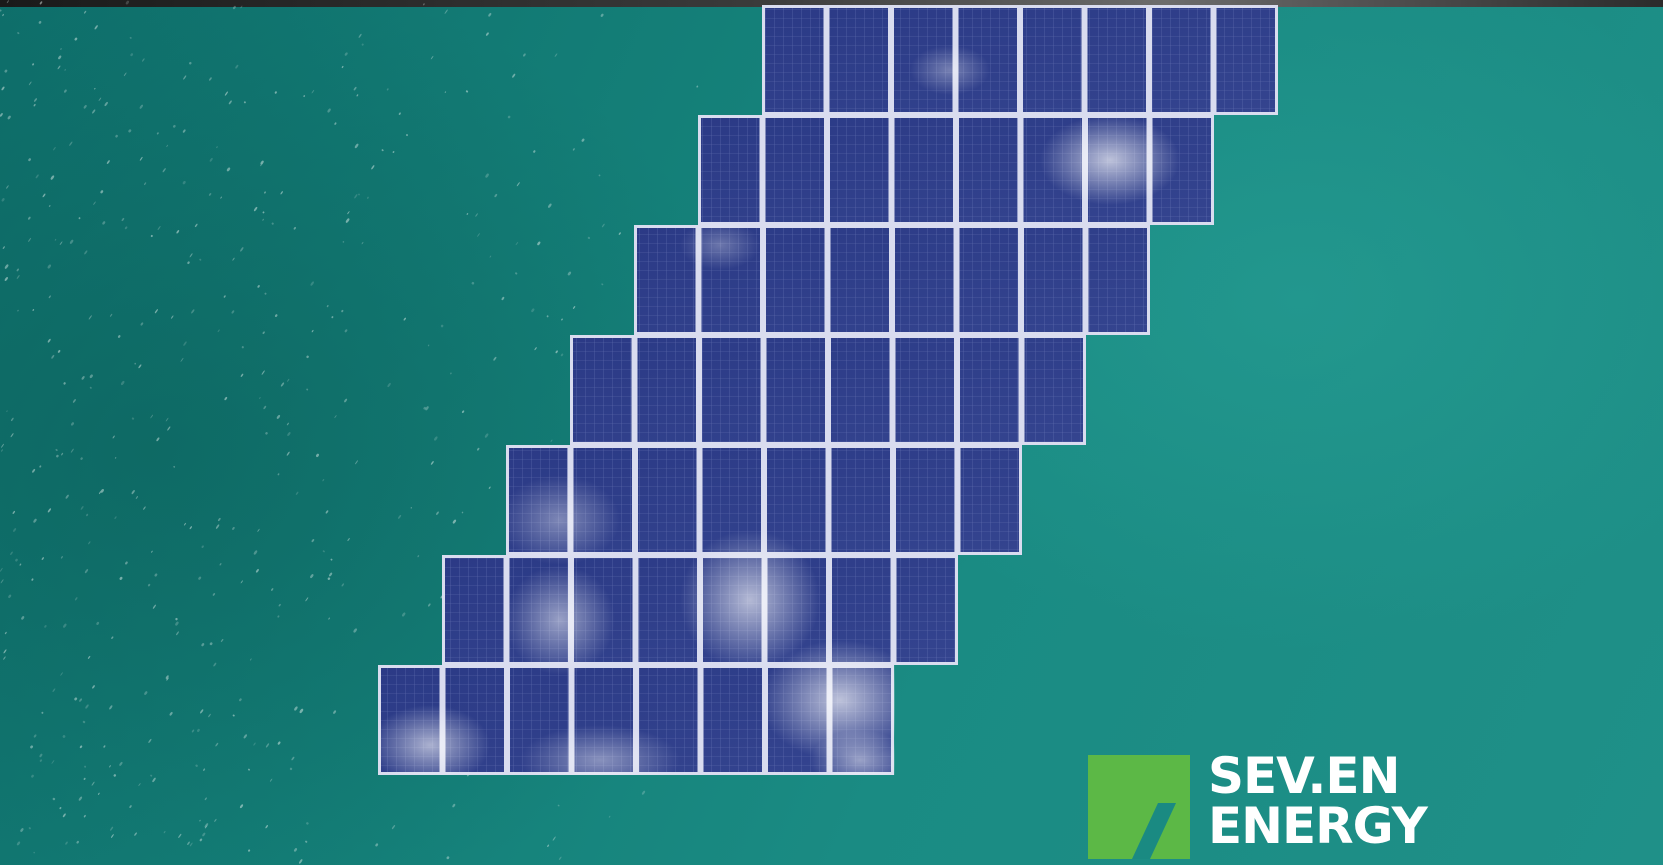 The image size is (1663, 865). Describe the element at coordinates (1318, 826) in the screenshot. I see `logo-line-2: ENERGY` at that location.